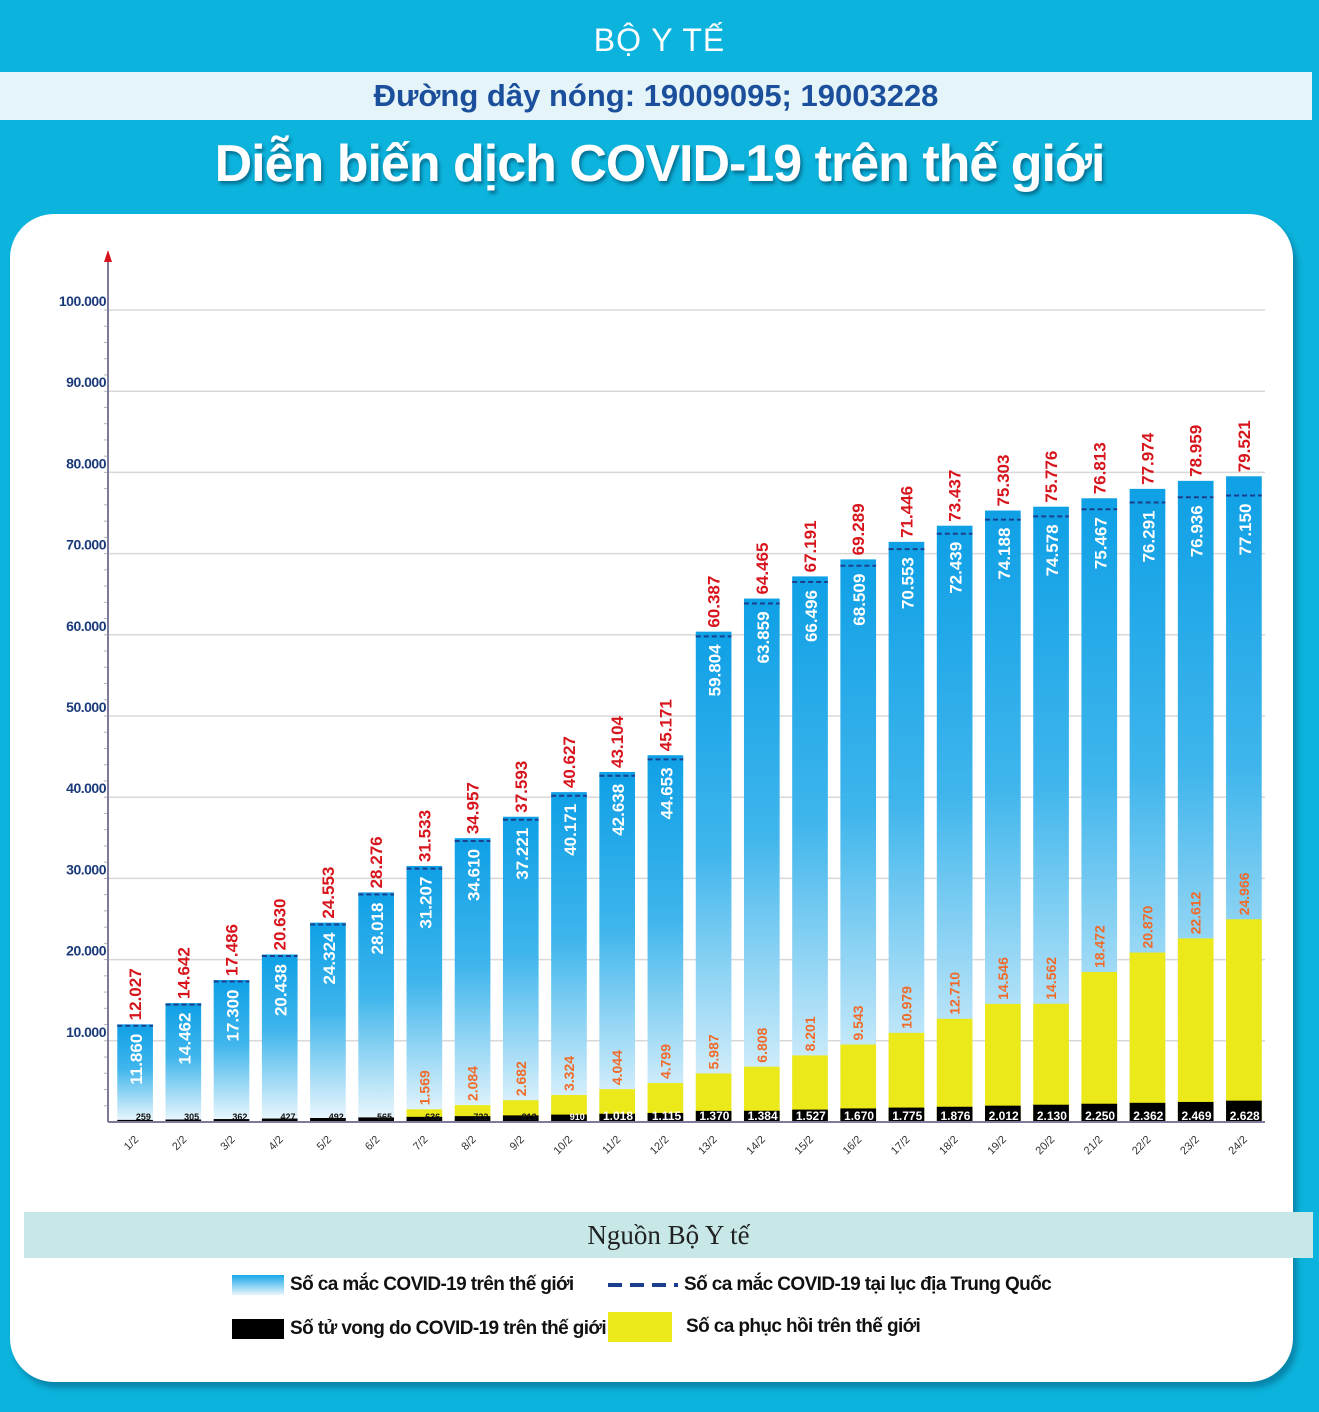  What do you see at coordinates (956, 568) in the screenshot?
I see `label-china-cases: 72.439` at bounding box center [956, 568].